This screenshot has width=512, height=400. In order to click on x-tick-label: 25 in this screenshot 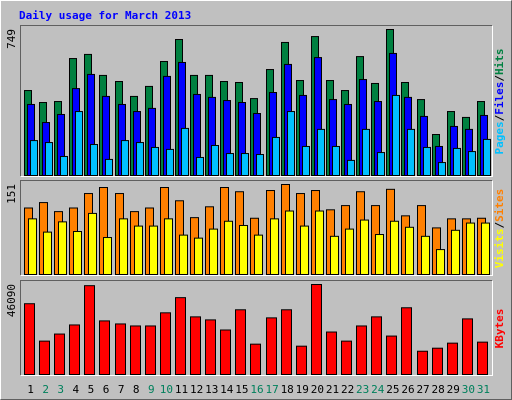, I will do `click(392, 389)`.